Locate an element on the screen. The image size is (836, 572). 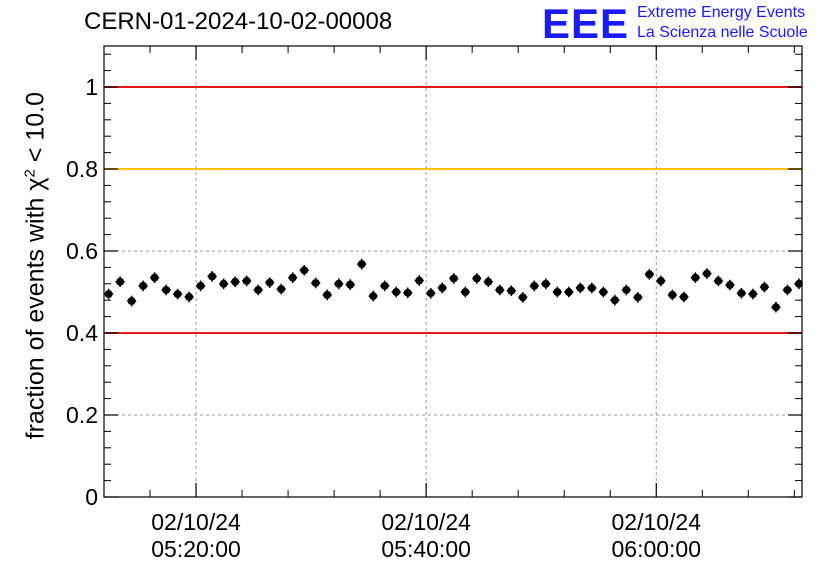
y-tick-label: 0.2 is located at coordinates (82, 415).